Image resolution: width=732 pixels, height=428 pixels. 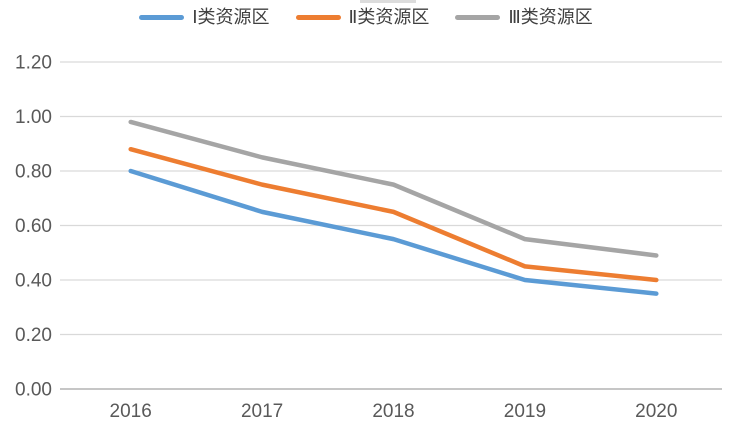 I want to click on legend-item-zone-2: Ⅱ类资源区, so click(x=362, y=17).